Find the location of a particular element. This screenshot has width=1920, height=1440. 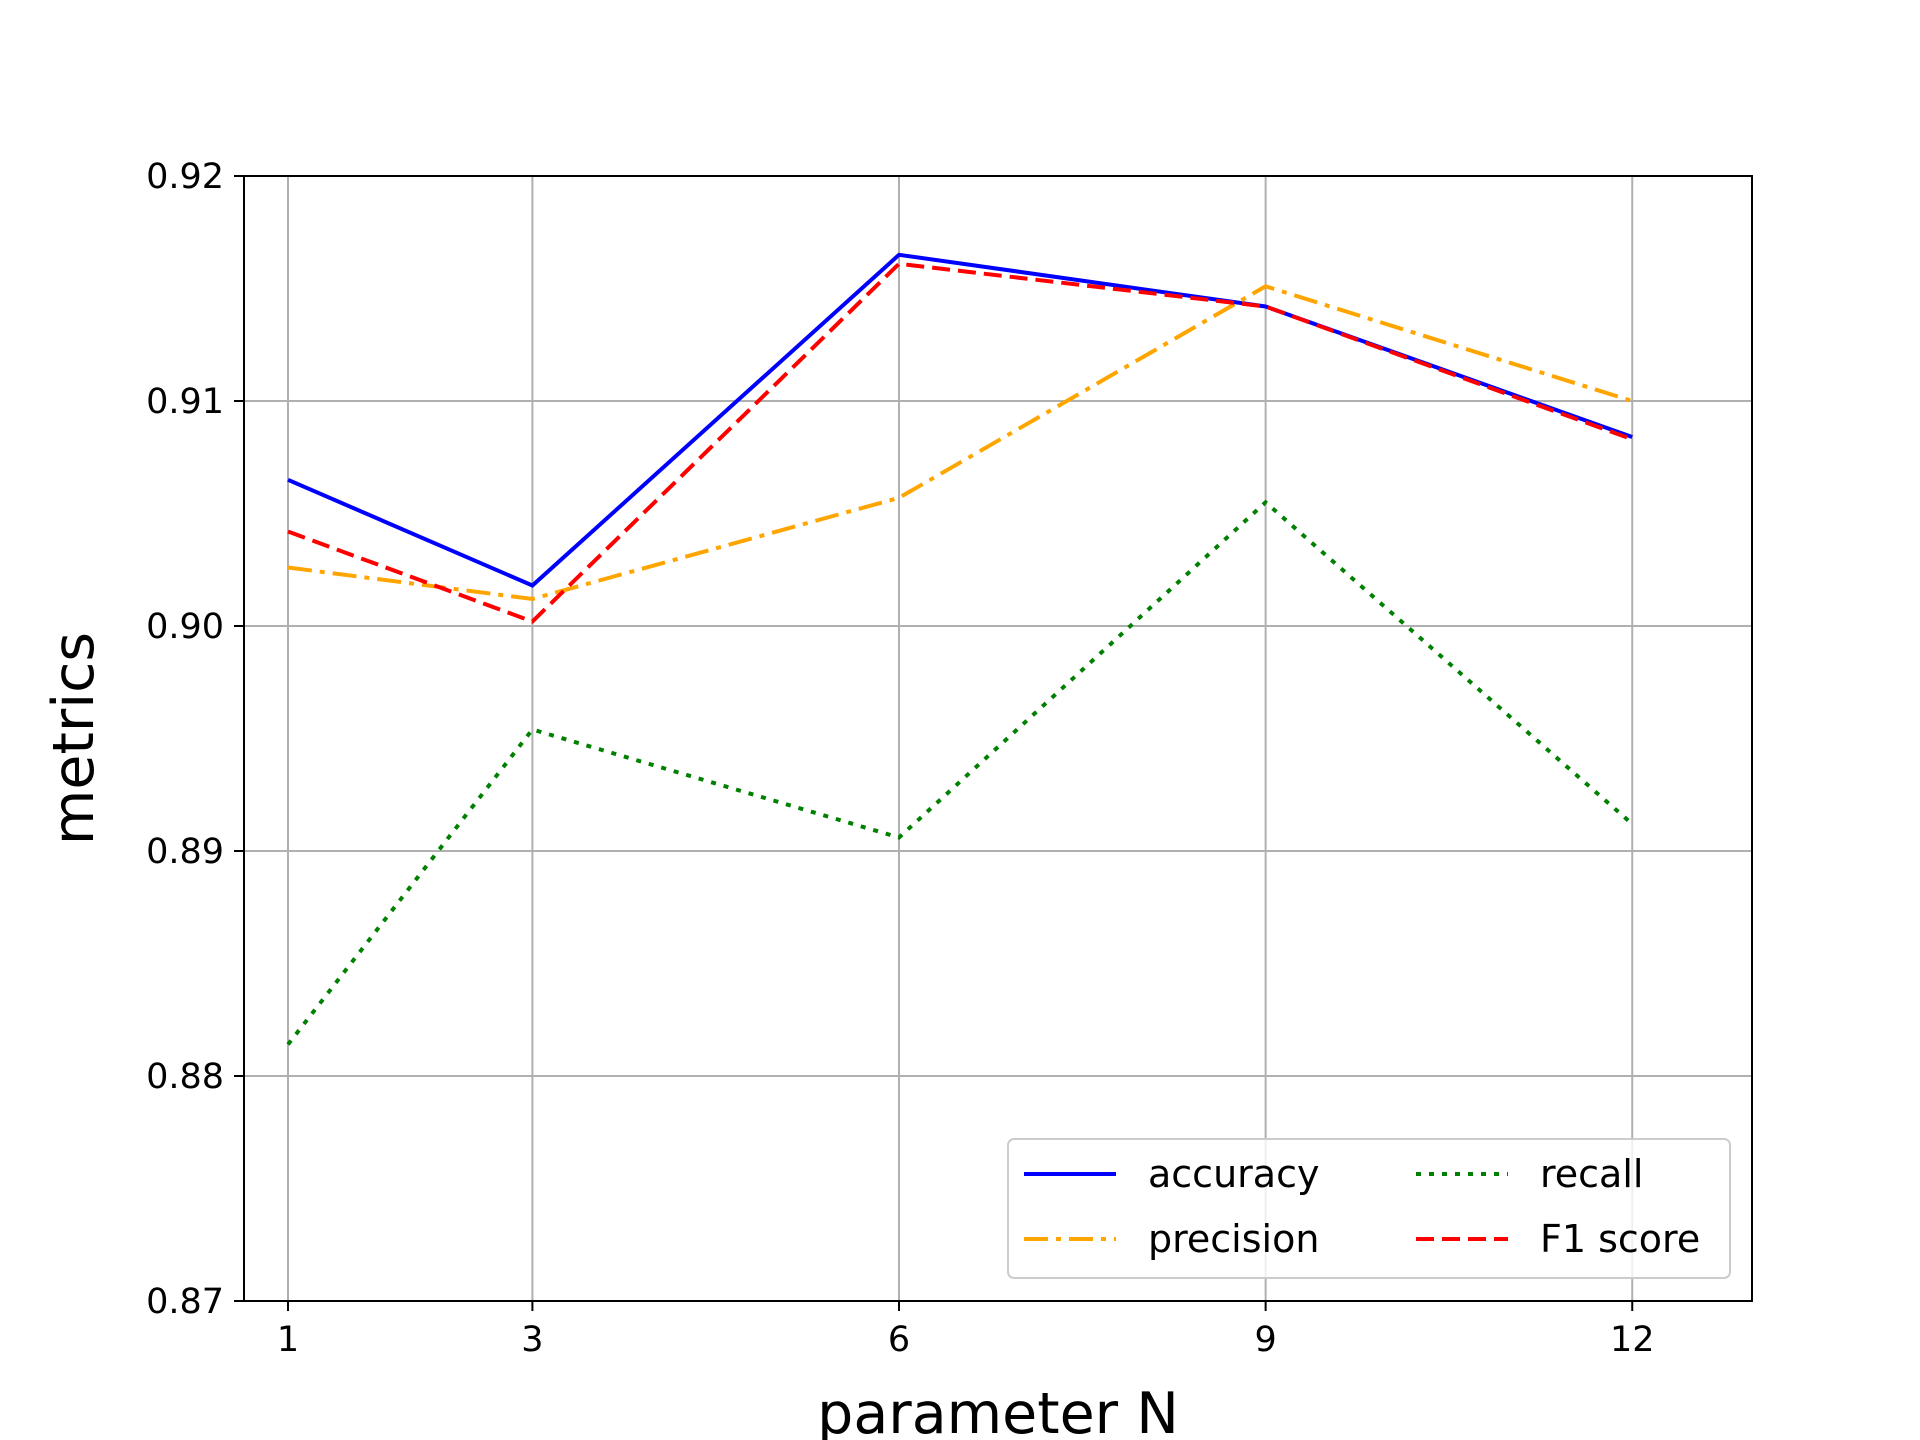

x-tick-label: 9 is located at coordinates (1265, 1340).